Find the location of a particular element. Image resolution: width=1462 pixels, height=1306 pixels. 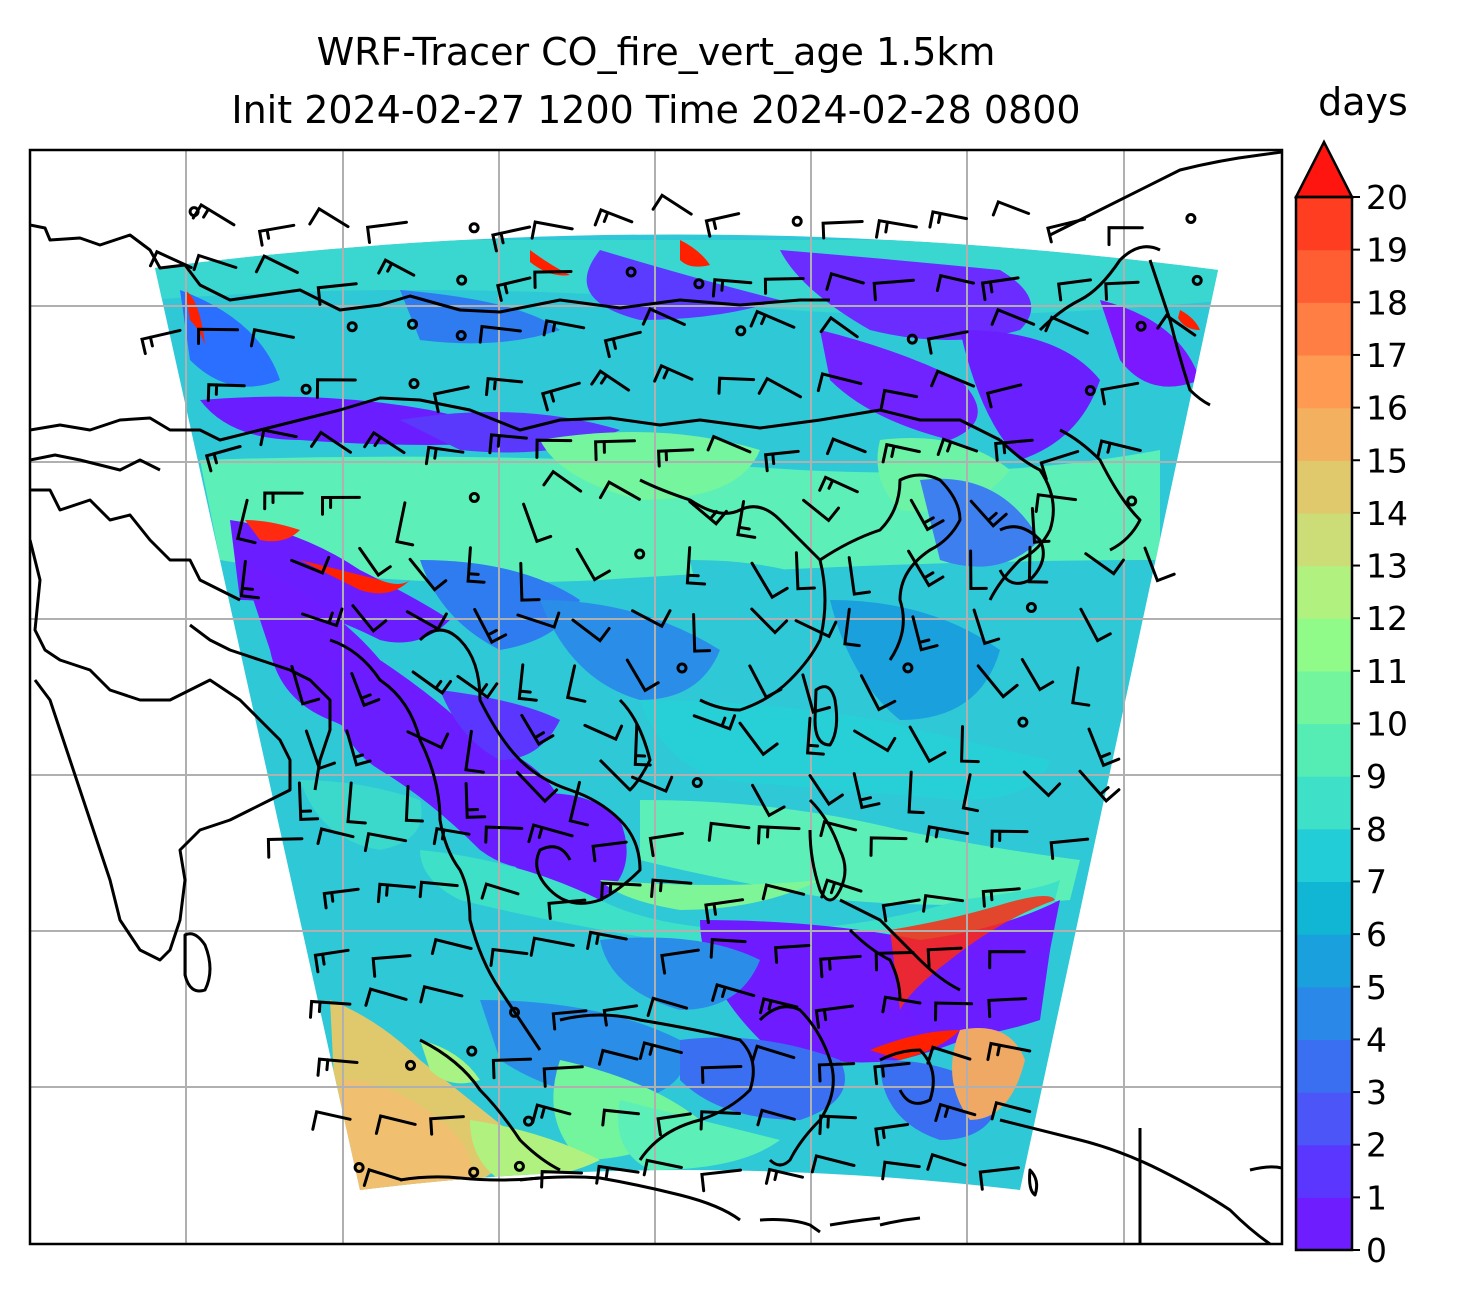

colorbar-tick-label: 5 is located at coordinates (1376, 987).